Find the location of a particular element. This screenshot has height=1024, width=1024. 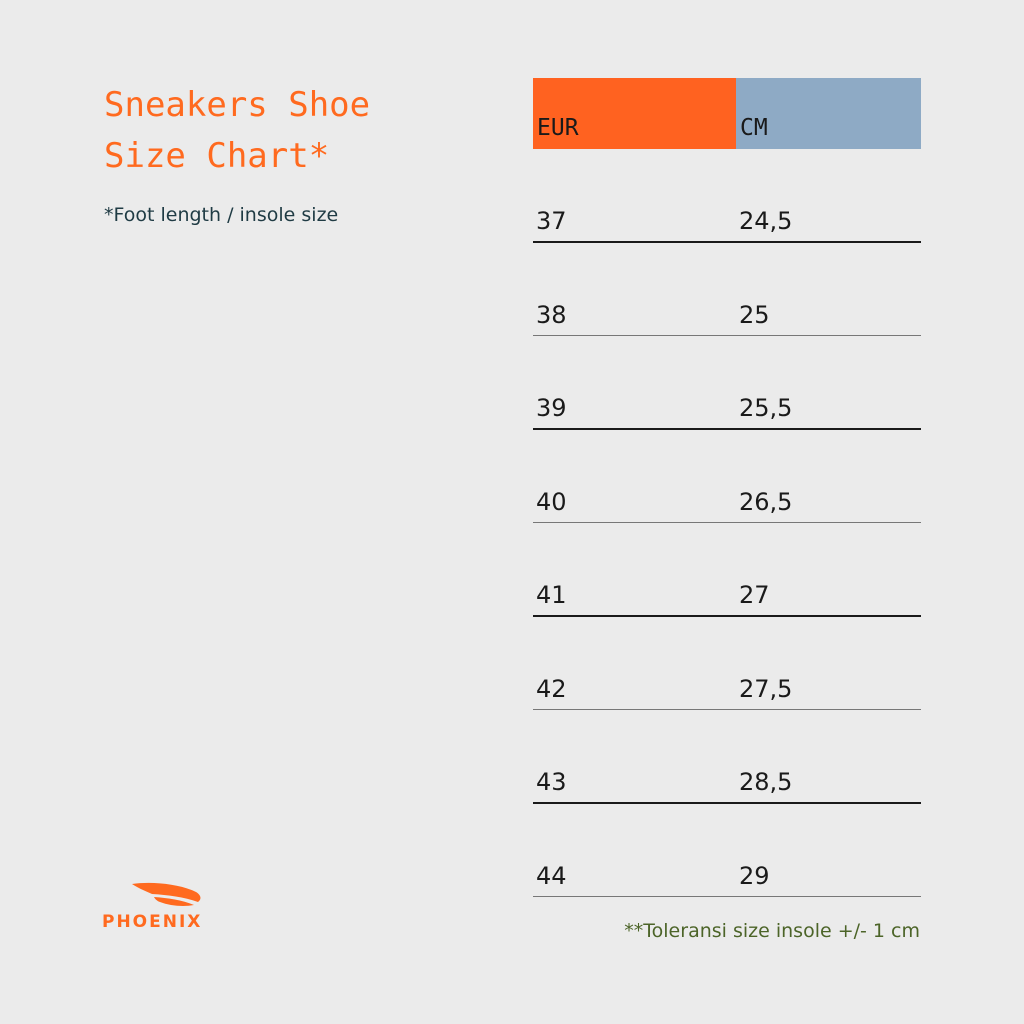

table-row: 38 25 is located at coordinates (727, 289).